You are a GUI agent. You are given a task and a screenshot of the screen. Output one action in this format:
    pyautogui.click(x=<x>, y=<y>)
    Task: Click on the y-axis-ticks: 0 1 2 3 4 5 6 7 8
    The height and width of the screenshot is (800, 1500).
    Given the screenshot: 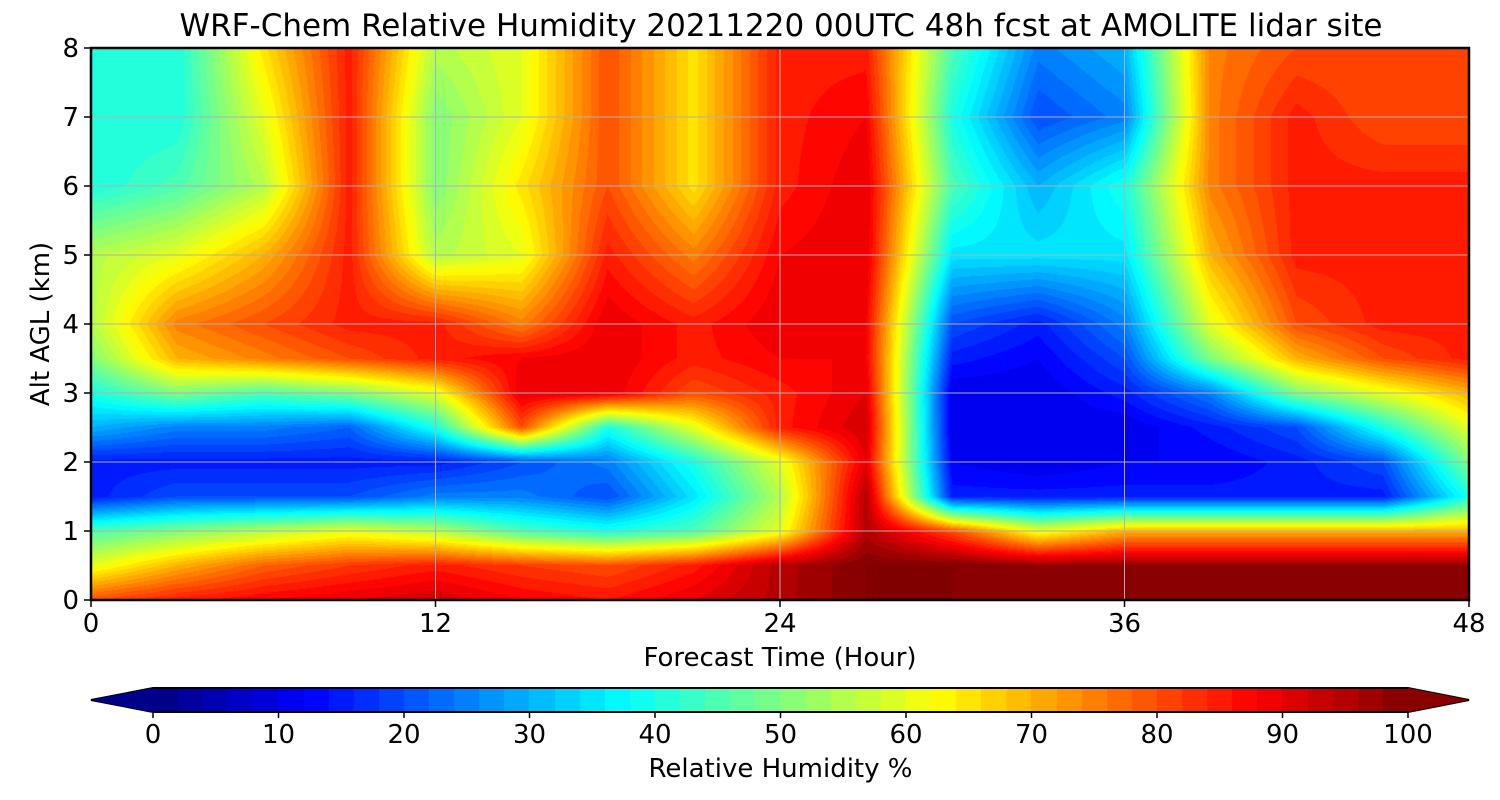 What is the action you would take?
    pyautogui.click(x=76, y=325)
    